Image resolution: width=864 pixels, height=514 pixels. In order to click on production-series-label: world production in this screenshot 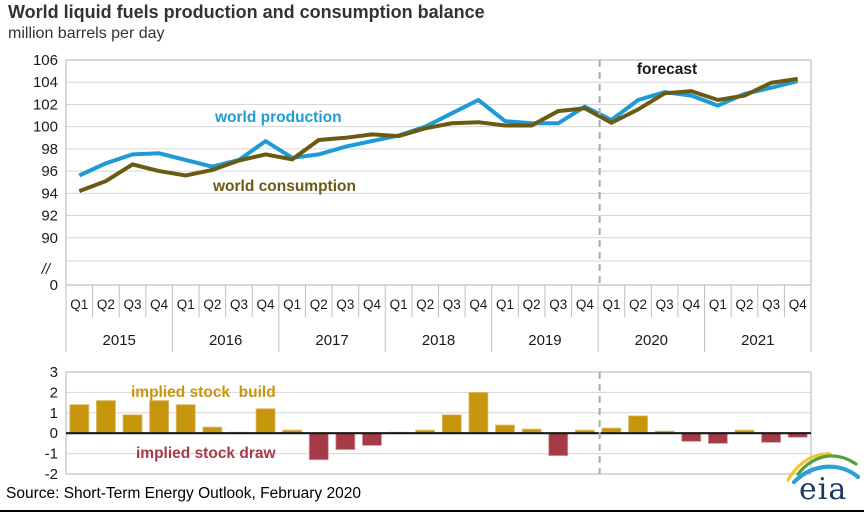, I will do `click(278, 117)`.